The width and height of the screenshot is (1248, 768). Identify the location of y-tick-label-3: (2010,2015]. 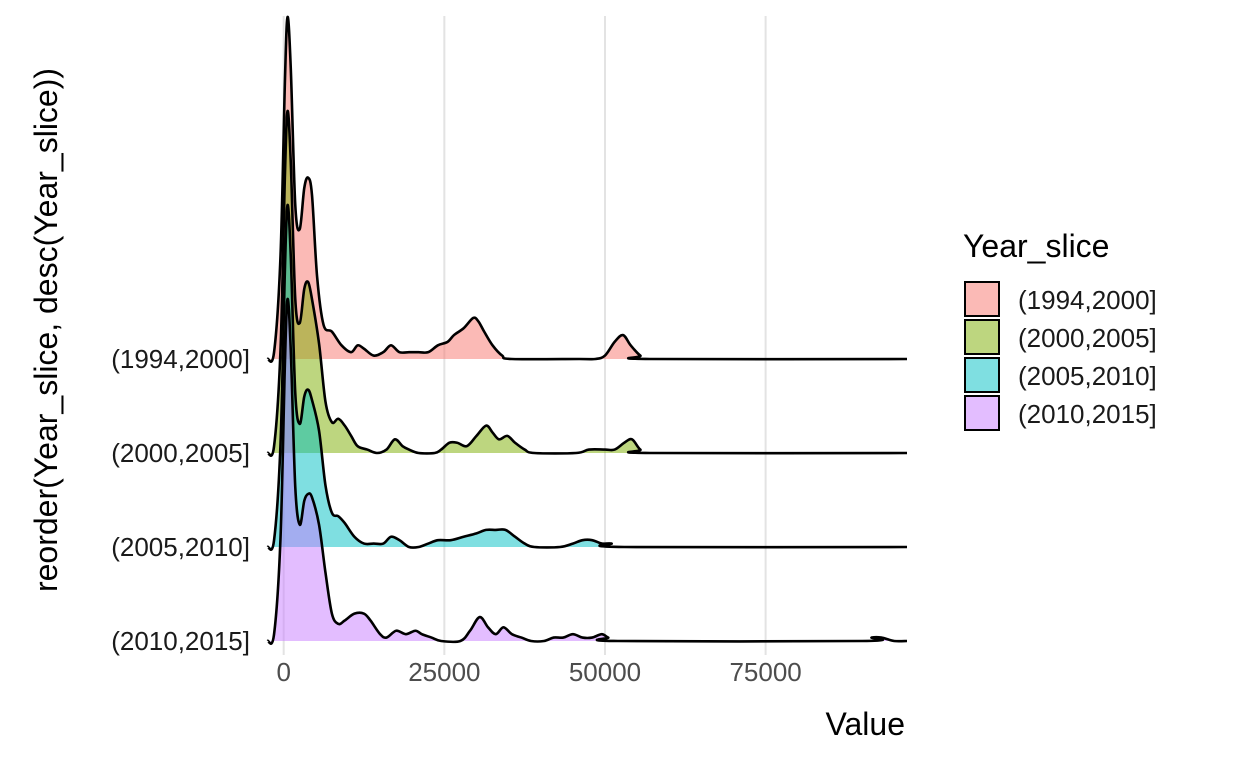
(180, 641).